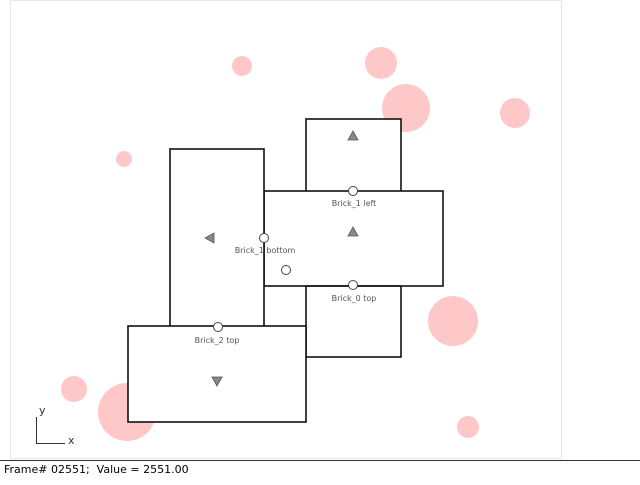 This screenshot has height=485, width=640. What do you see at coordinates (354, 203) in the screenshot?
I see `label-brick-1-left: Brick_1 left` at bounding box center [354, 203].